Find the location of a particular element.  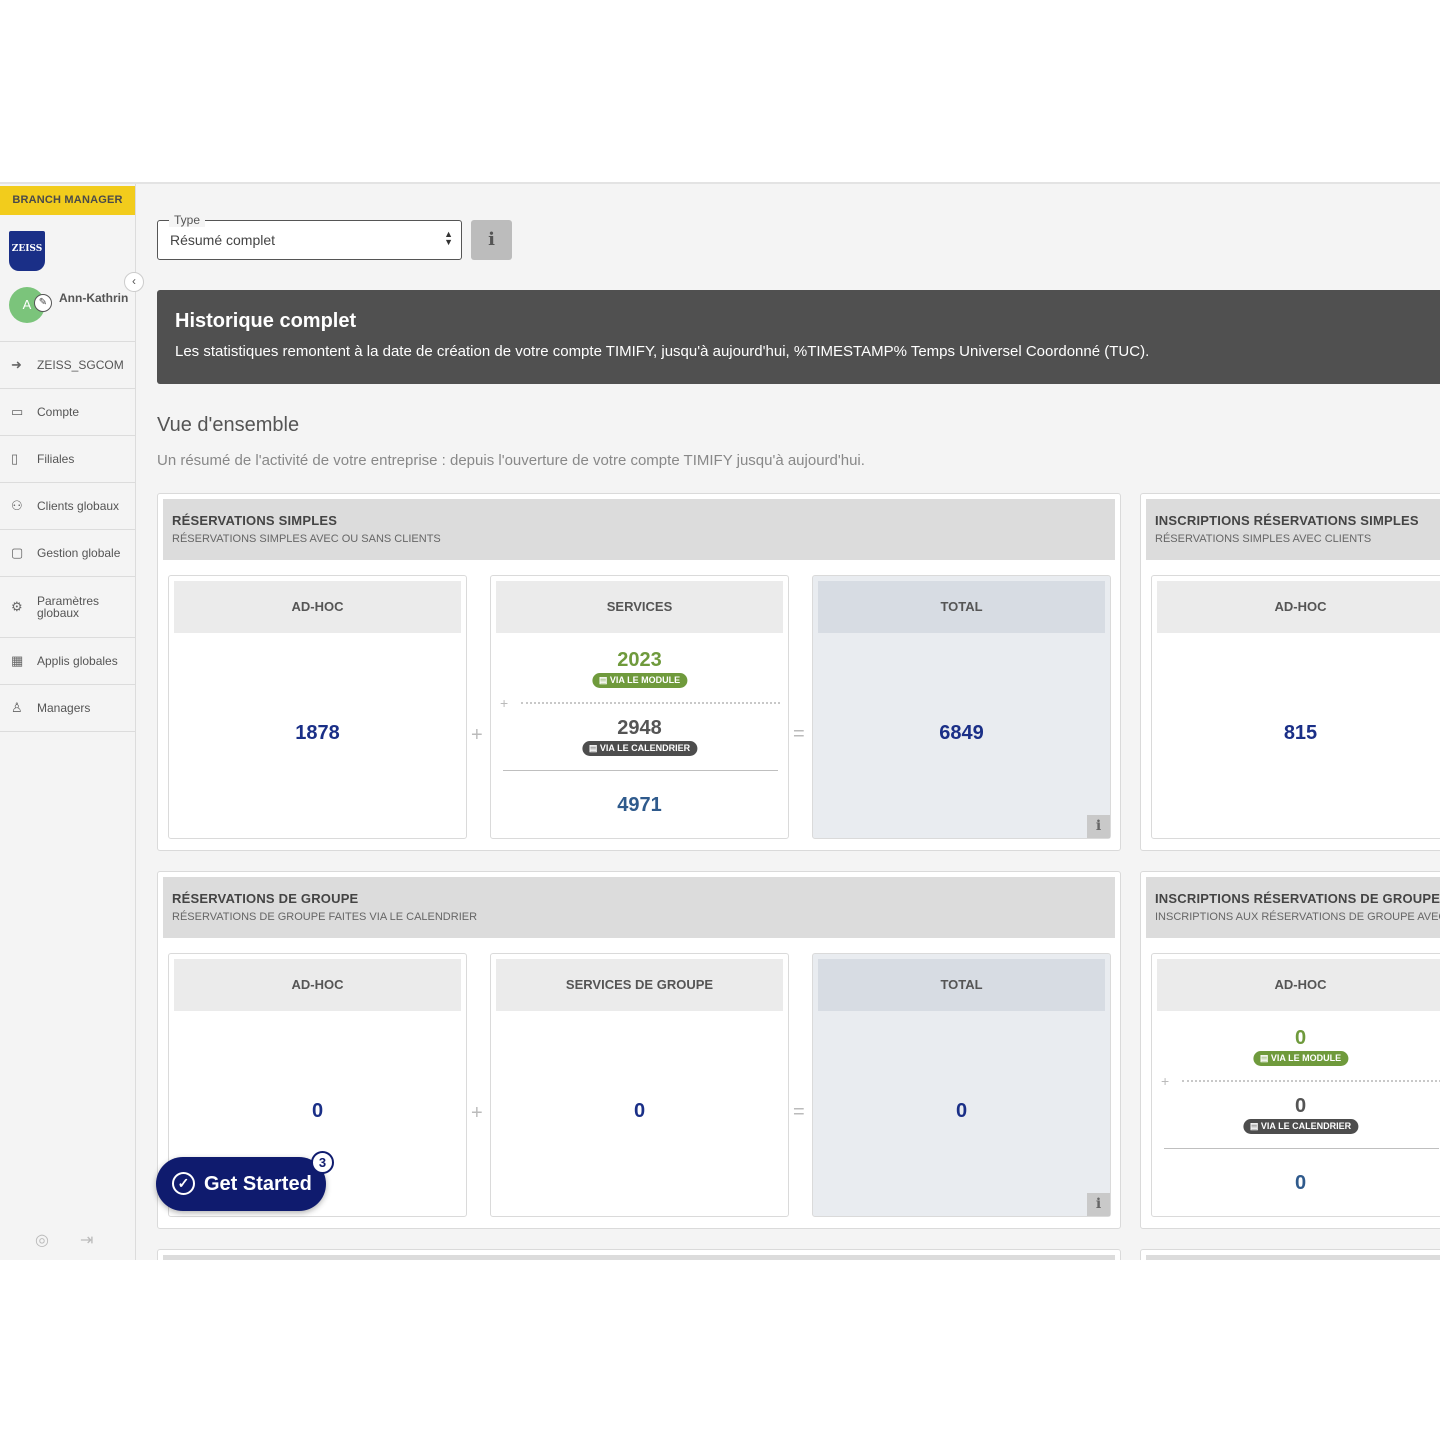

card-title: SERVICES is located at coordinates (639, 607).